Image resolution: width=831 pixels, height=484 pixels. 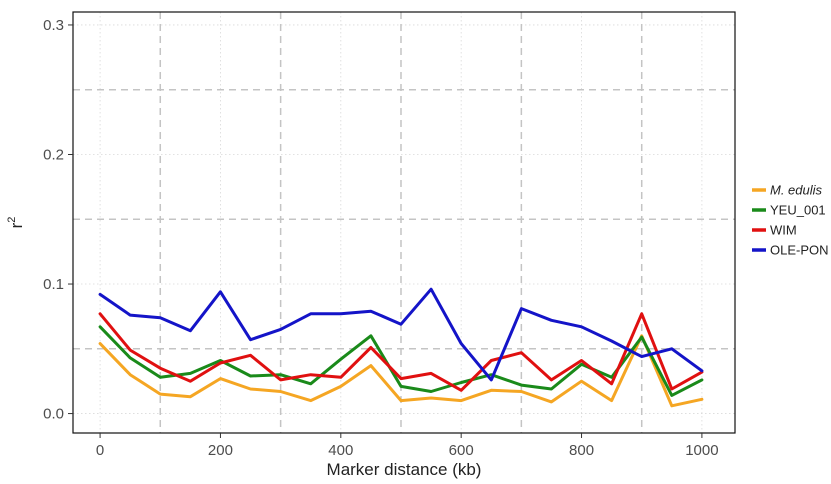 What do you see at coordinates (796, 190) in the screenshot?
I see `legend-label-m-edulis: M. edulis` at bounding box center [796, 190].